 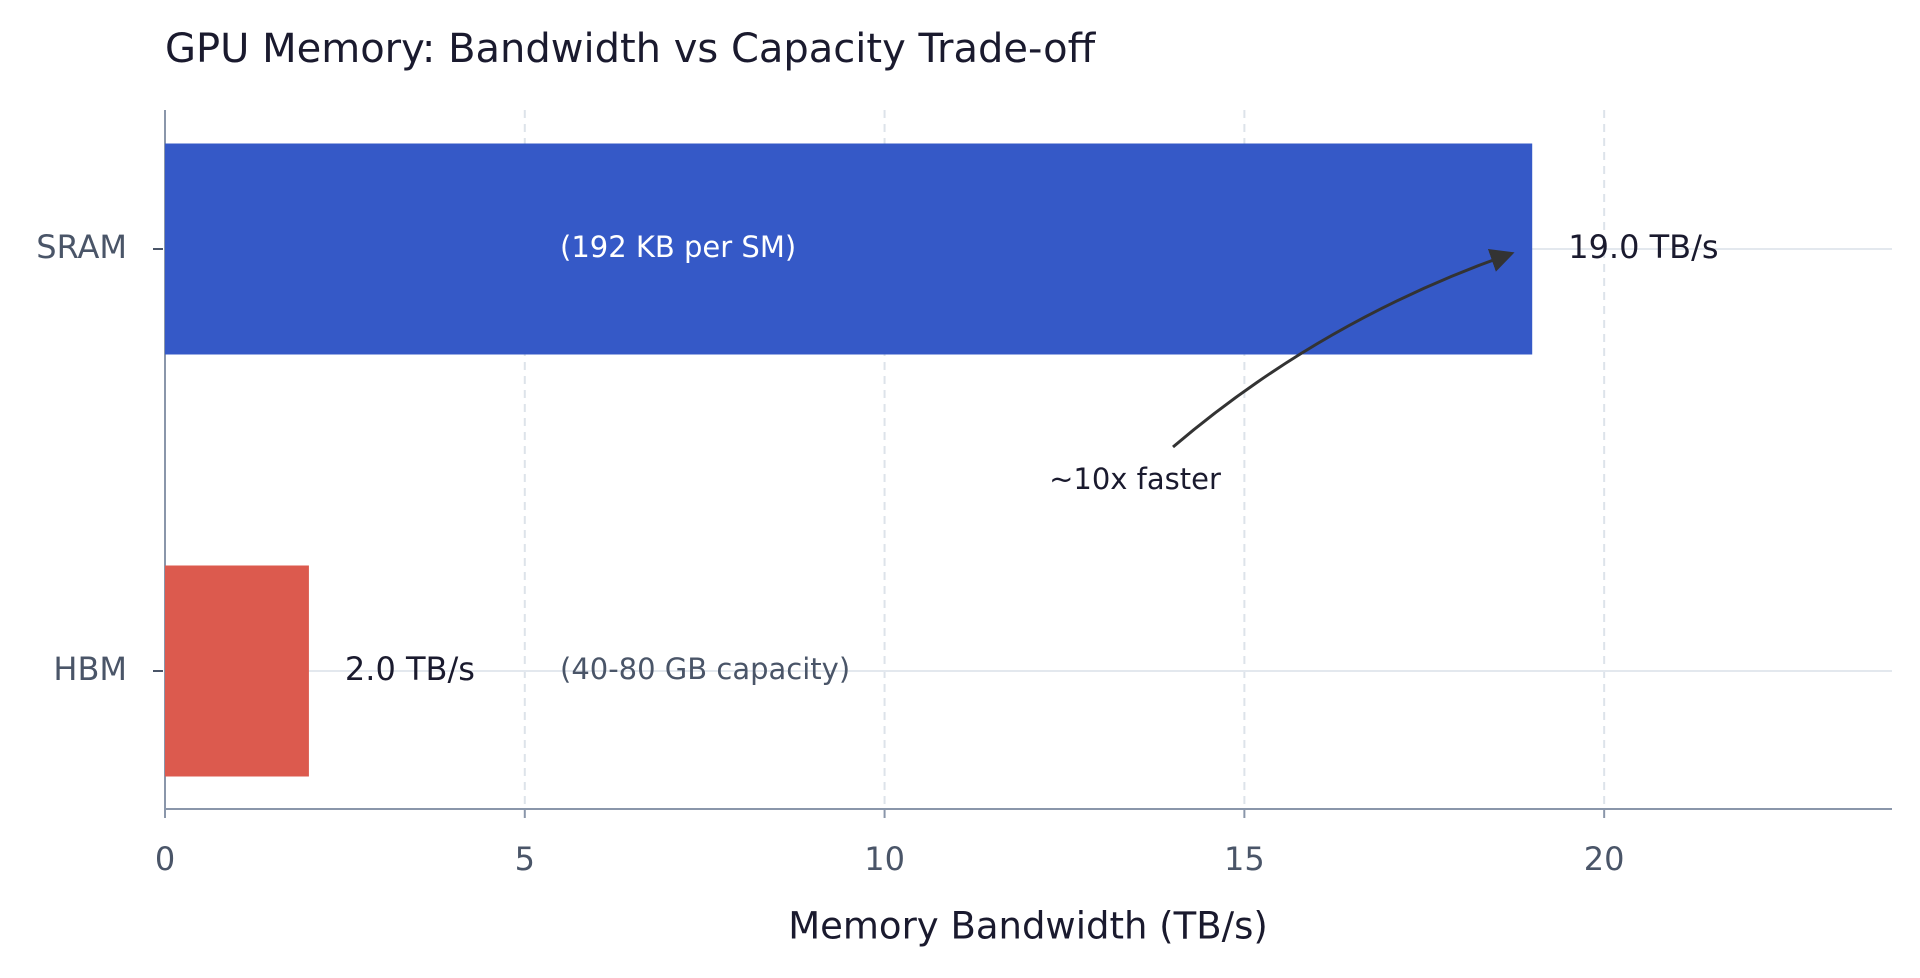 What do you see at coordinates (678, 247) in the screenshot?
I see `annotation: (192 KB per SM)` at bounding box center [678, 247].